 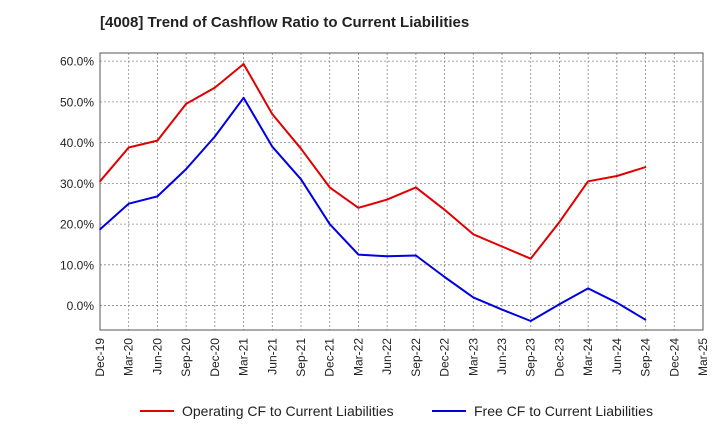 I want to click on x-tick-label: Mar-25, so click(x=703, y=357).